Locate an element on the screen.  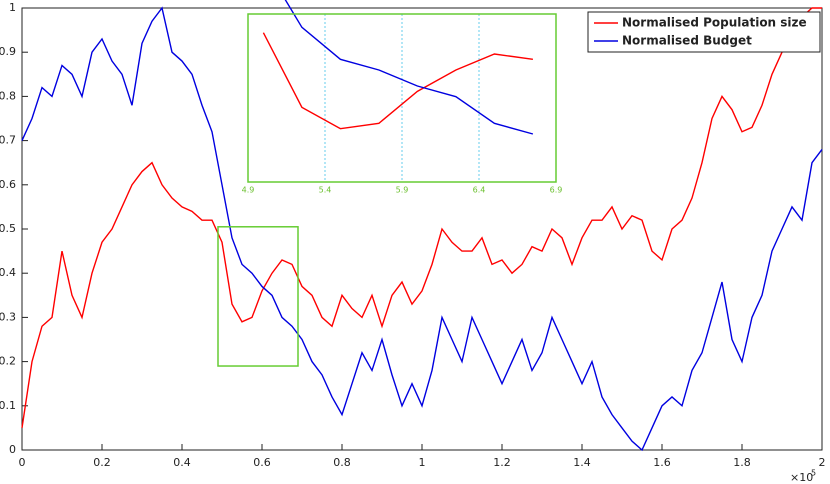
y-tick-label: 0.8 is located at coordinates (8, 95).